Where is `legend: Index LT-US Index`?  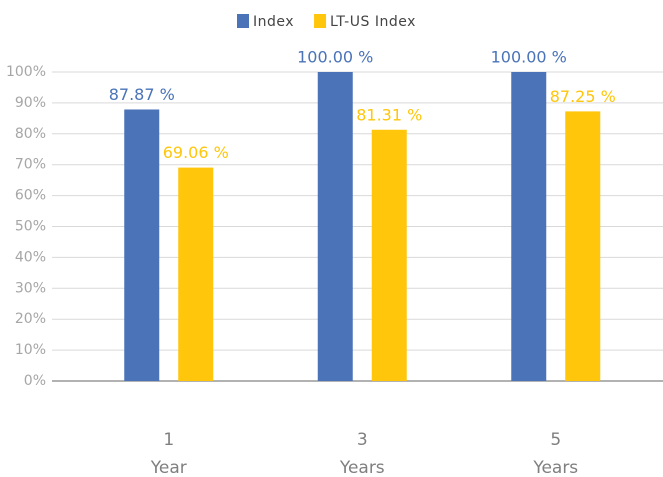 legend: Index LT-US Index is located at coordinates (326, 22).